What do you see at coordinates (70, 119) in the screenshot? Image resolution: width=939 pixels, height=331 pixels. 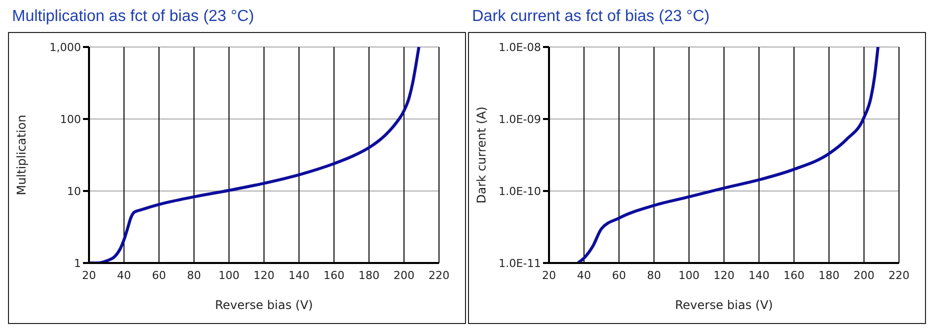 I see `y-tick-label: 100` at bounding box center [70, 119].